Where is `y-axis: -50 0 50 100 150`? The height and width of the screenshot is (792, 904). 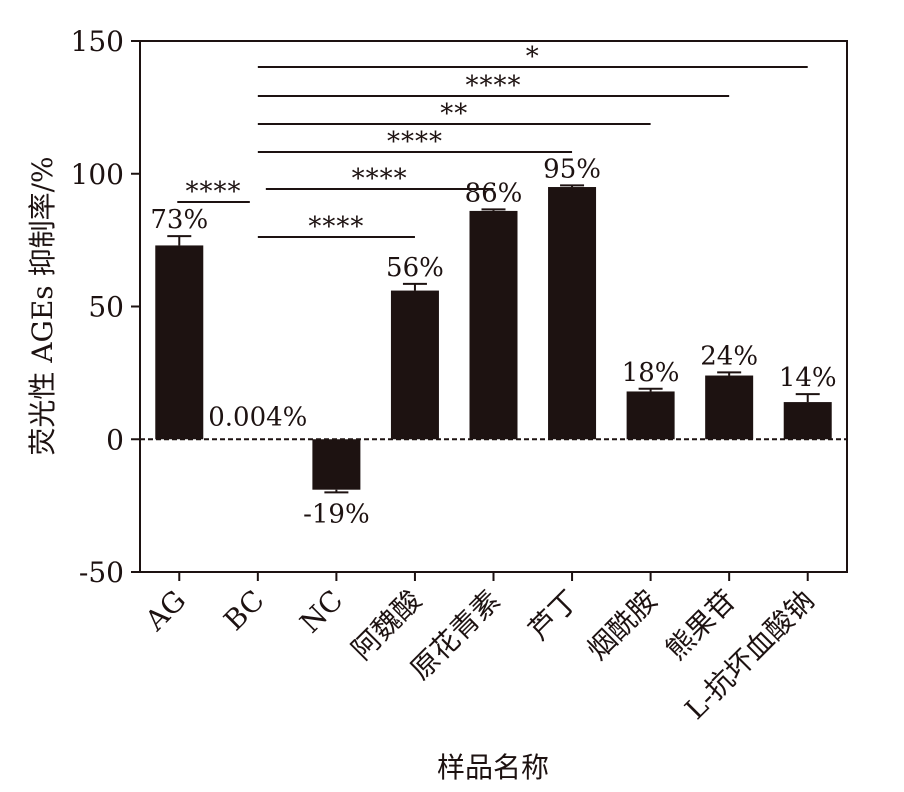 y-axis: -50 0 50 100 150 is located at coordinates (105, 307).